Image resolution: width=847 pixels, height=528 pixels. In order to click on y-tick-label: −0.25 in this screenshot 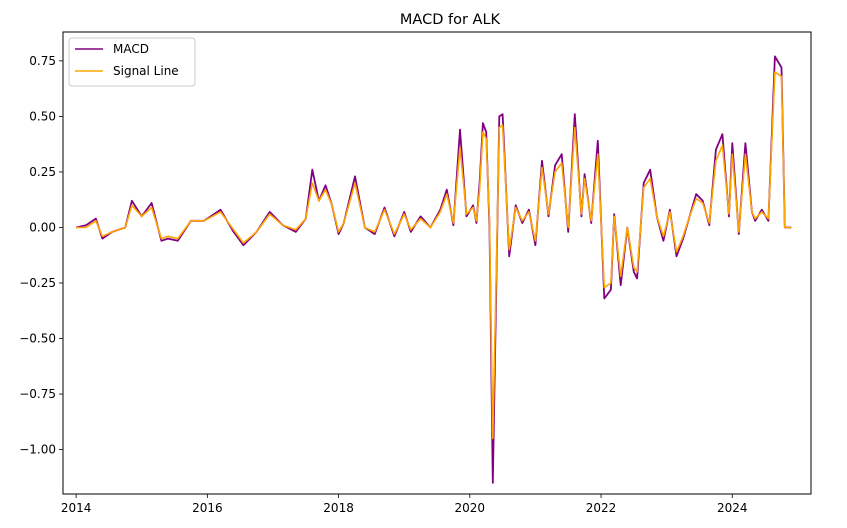, I will do `click(37, 283)`.